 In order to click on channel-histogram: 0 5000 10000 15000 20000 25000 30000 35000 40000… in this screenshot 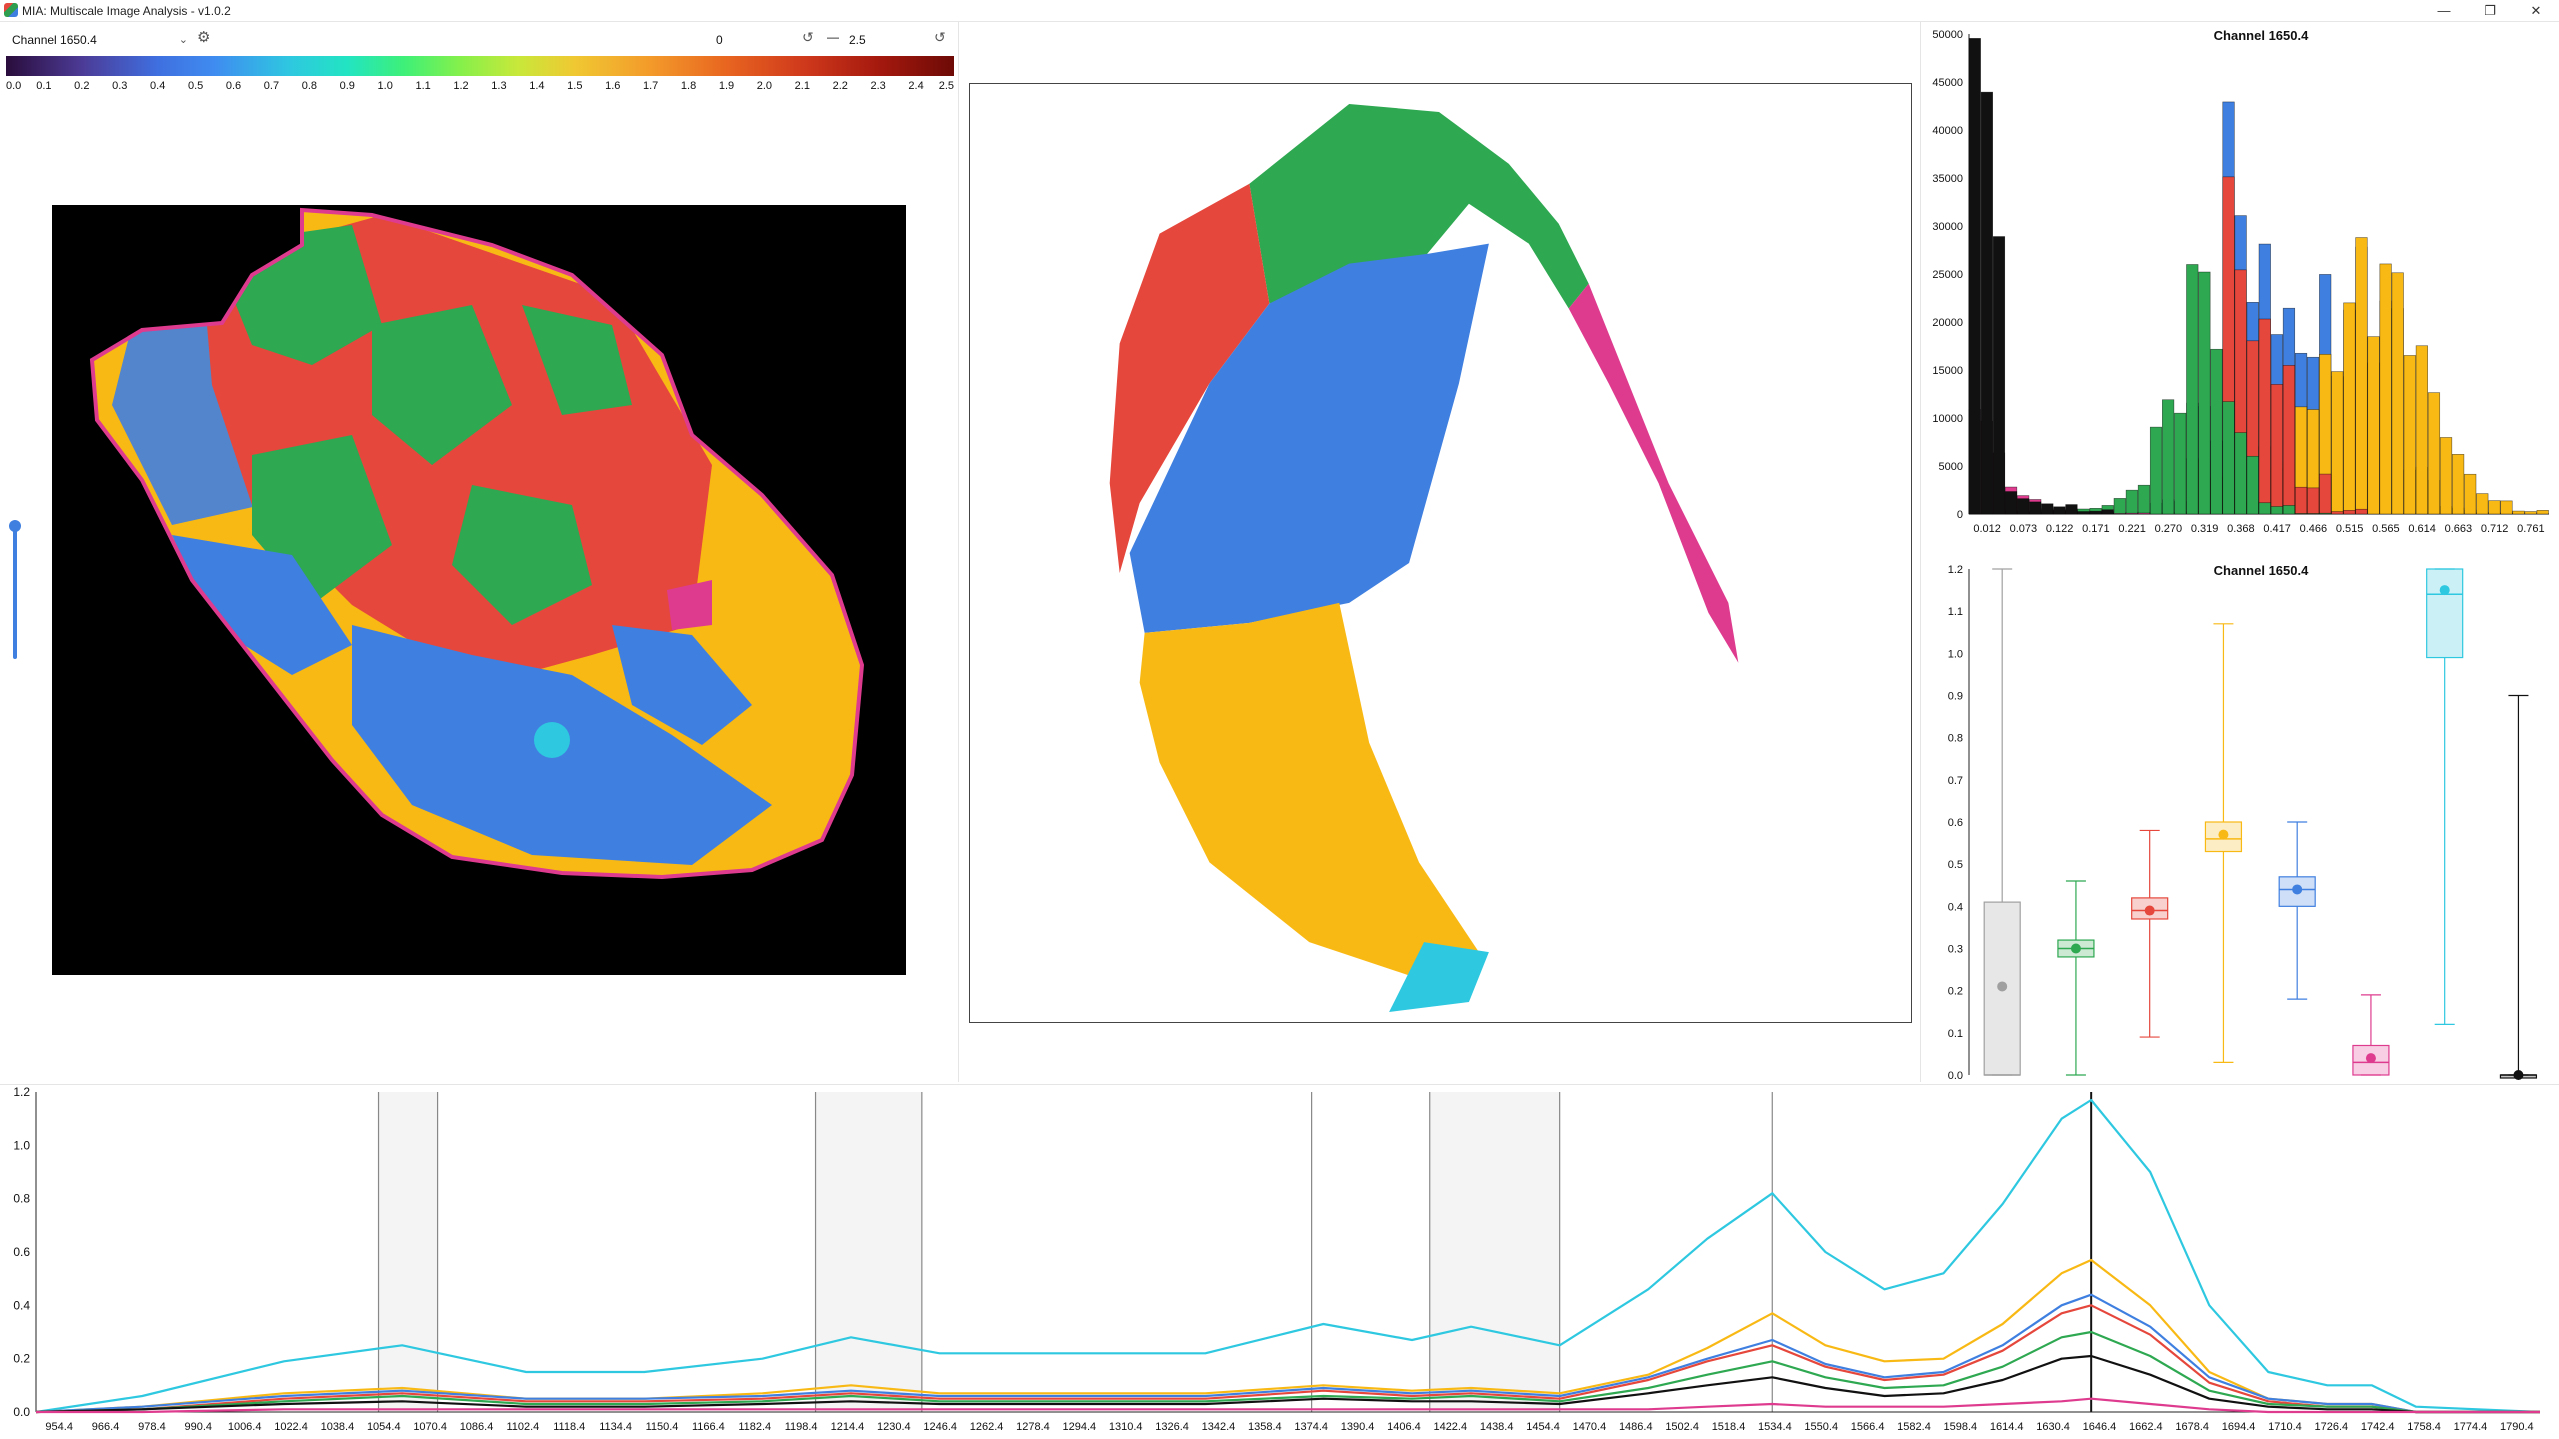, I will do `click(2240, 289)`.